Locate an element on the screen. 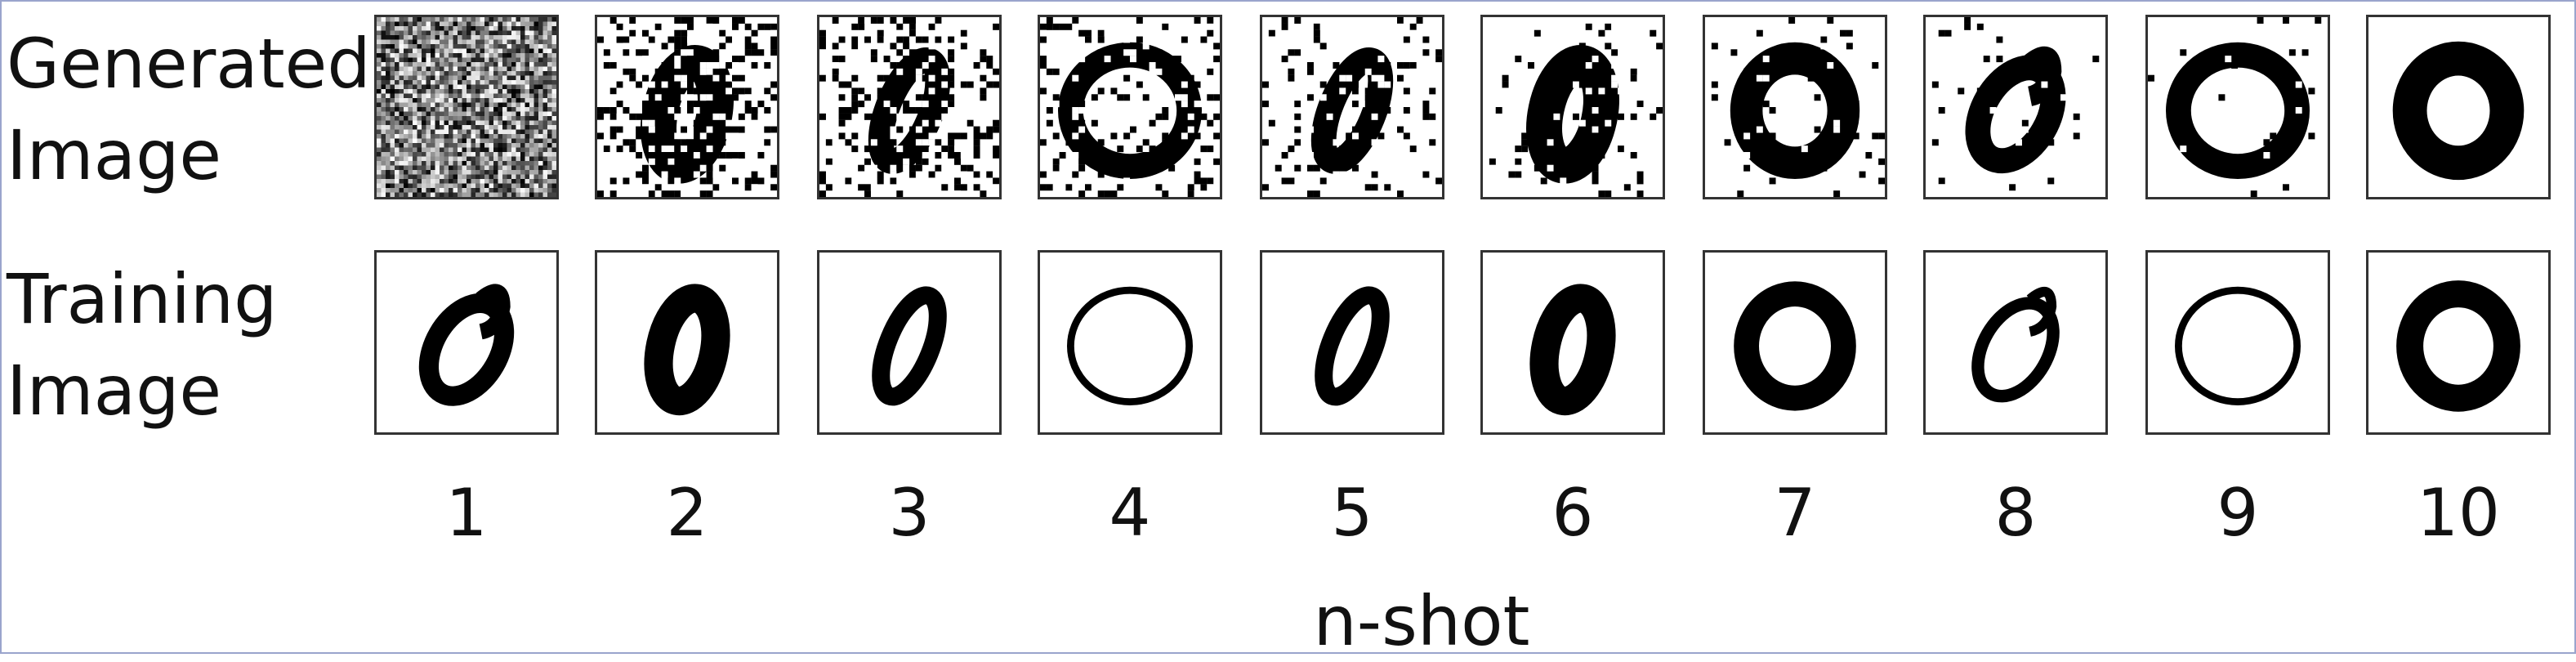 The height and width of the screenshot is (662, 2576). shot-number-4: 4 is located at coordinates (1130, 513).